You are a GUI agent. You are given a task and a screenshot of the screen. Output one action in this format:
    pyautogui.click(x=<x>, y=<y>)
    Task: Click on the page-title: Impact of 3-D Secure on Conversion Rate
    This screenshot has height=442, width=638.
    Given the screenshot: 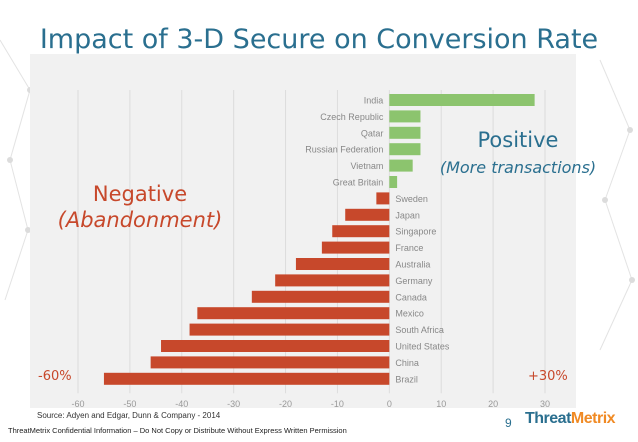 What is the action you would take?
    pyautogui.click(x=319, y=39)
    